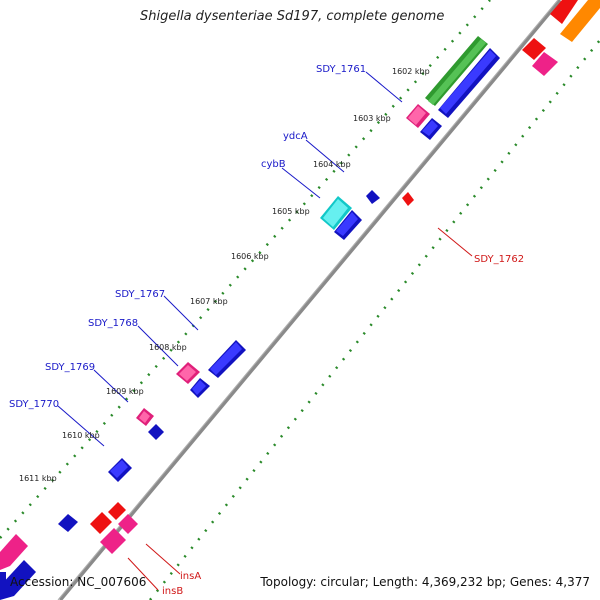 The height and width of the screenshot is (600, 600). What do you see at coordinates (34, 404) in the screenshot?
I see `gene-label: SDY_1770` at bounding box center [34, 404].